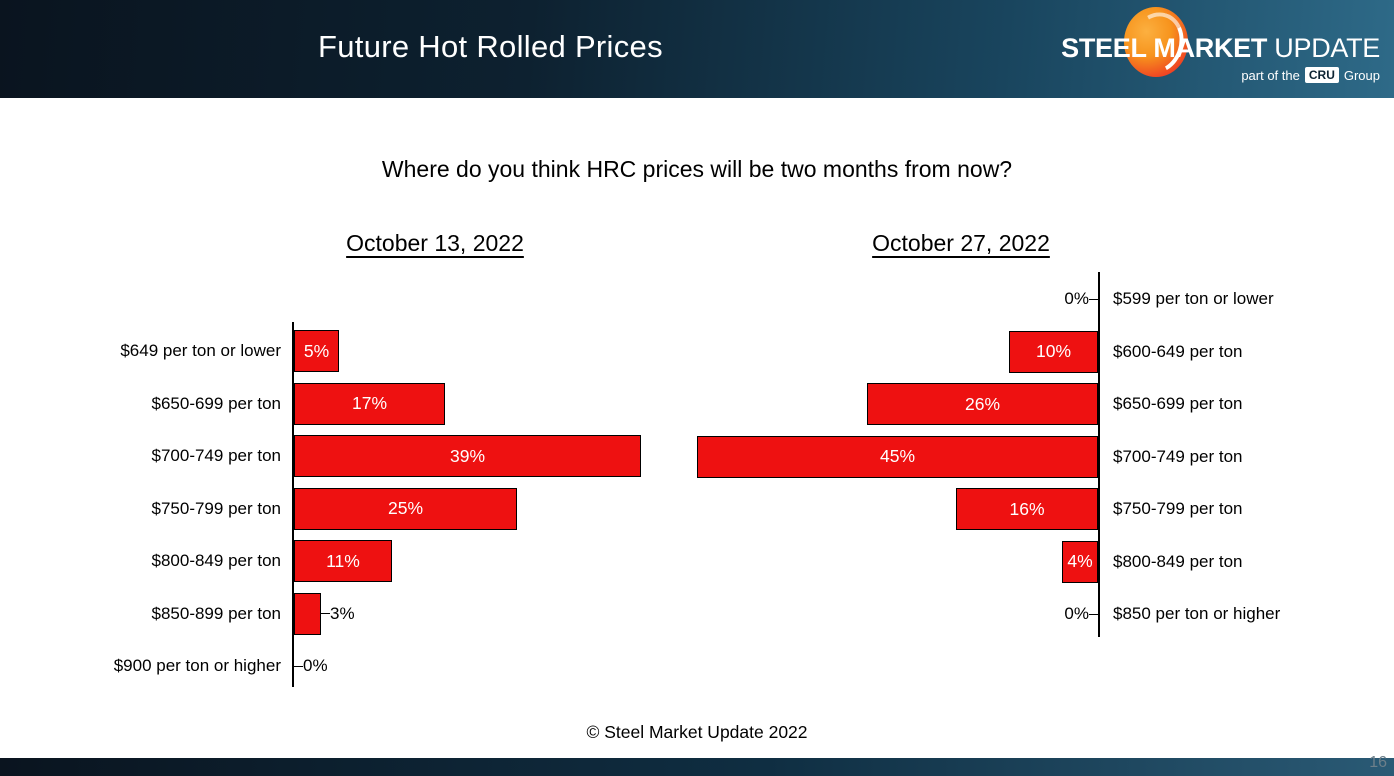  What do you see at coordinates (342, 613) in the screenshot?
I see `value-text: 3%` at bounding box center [342, 613].